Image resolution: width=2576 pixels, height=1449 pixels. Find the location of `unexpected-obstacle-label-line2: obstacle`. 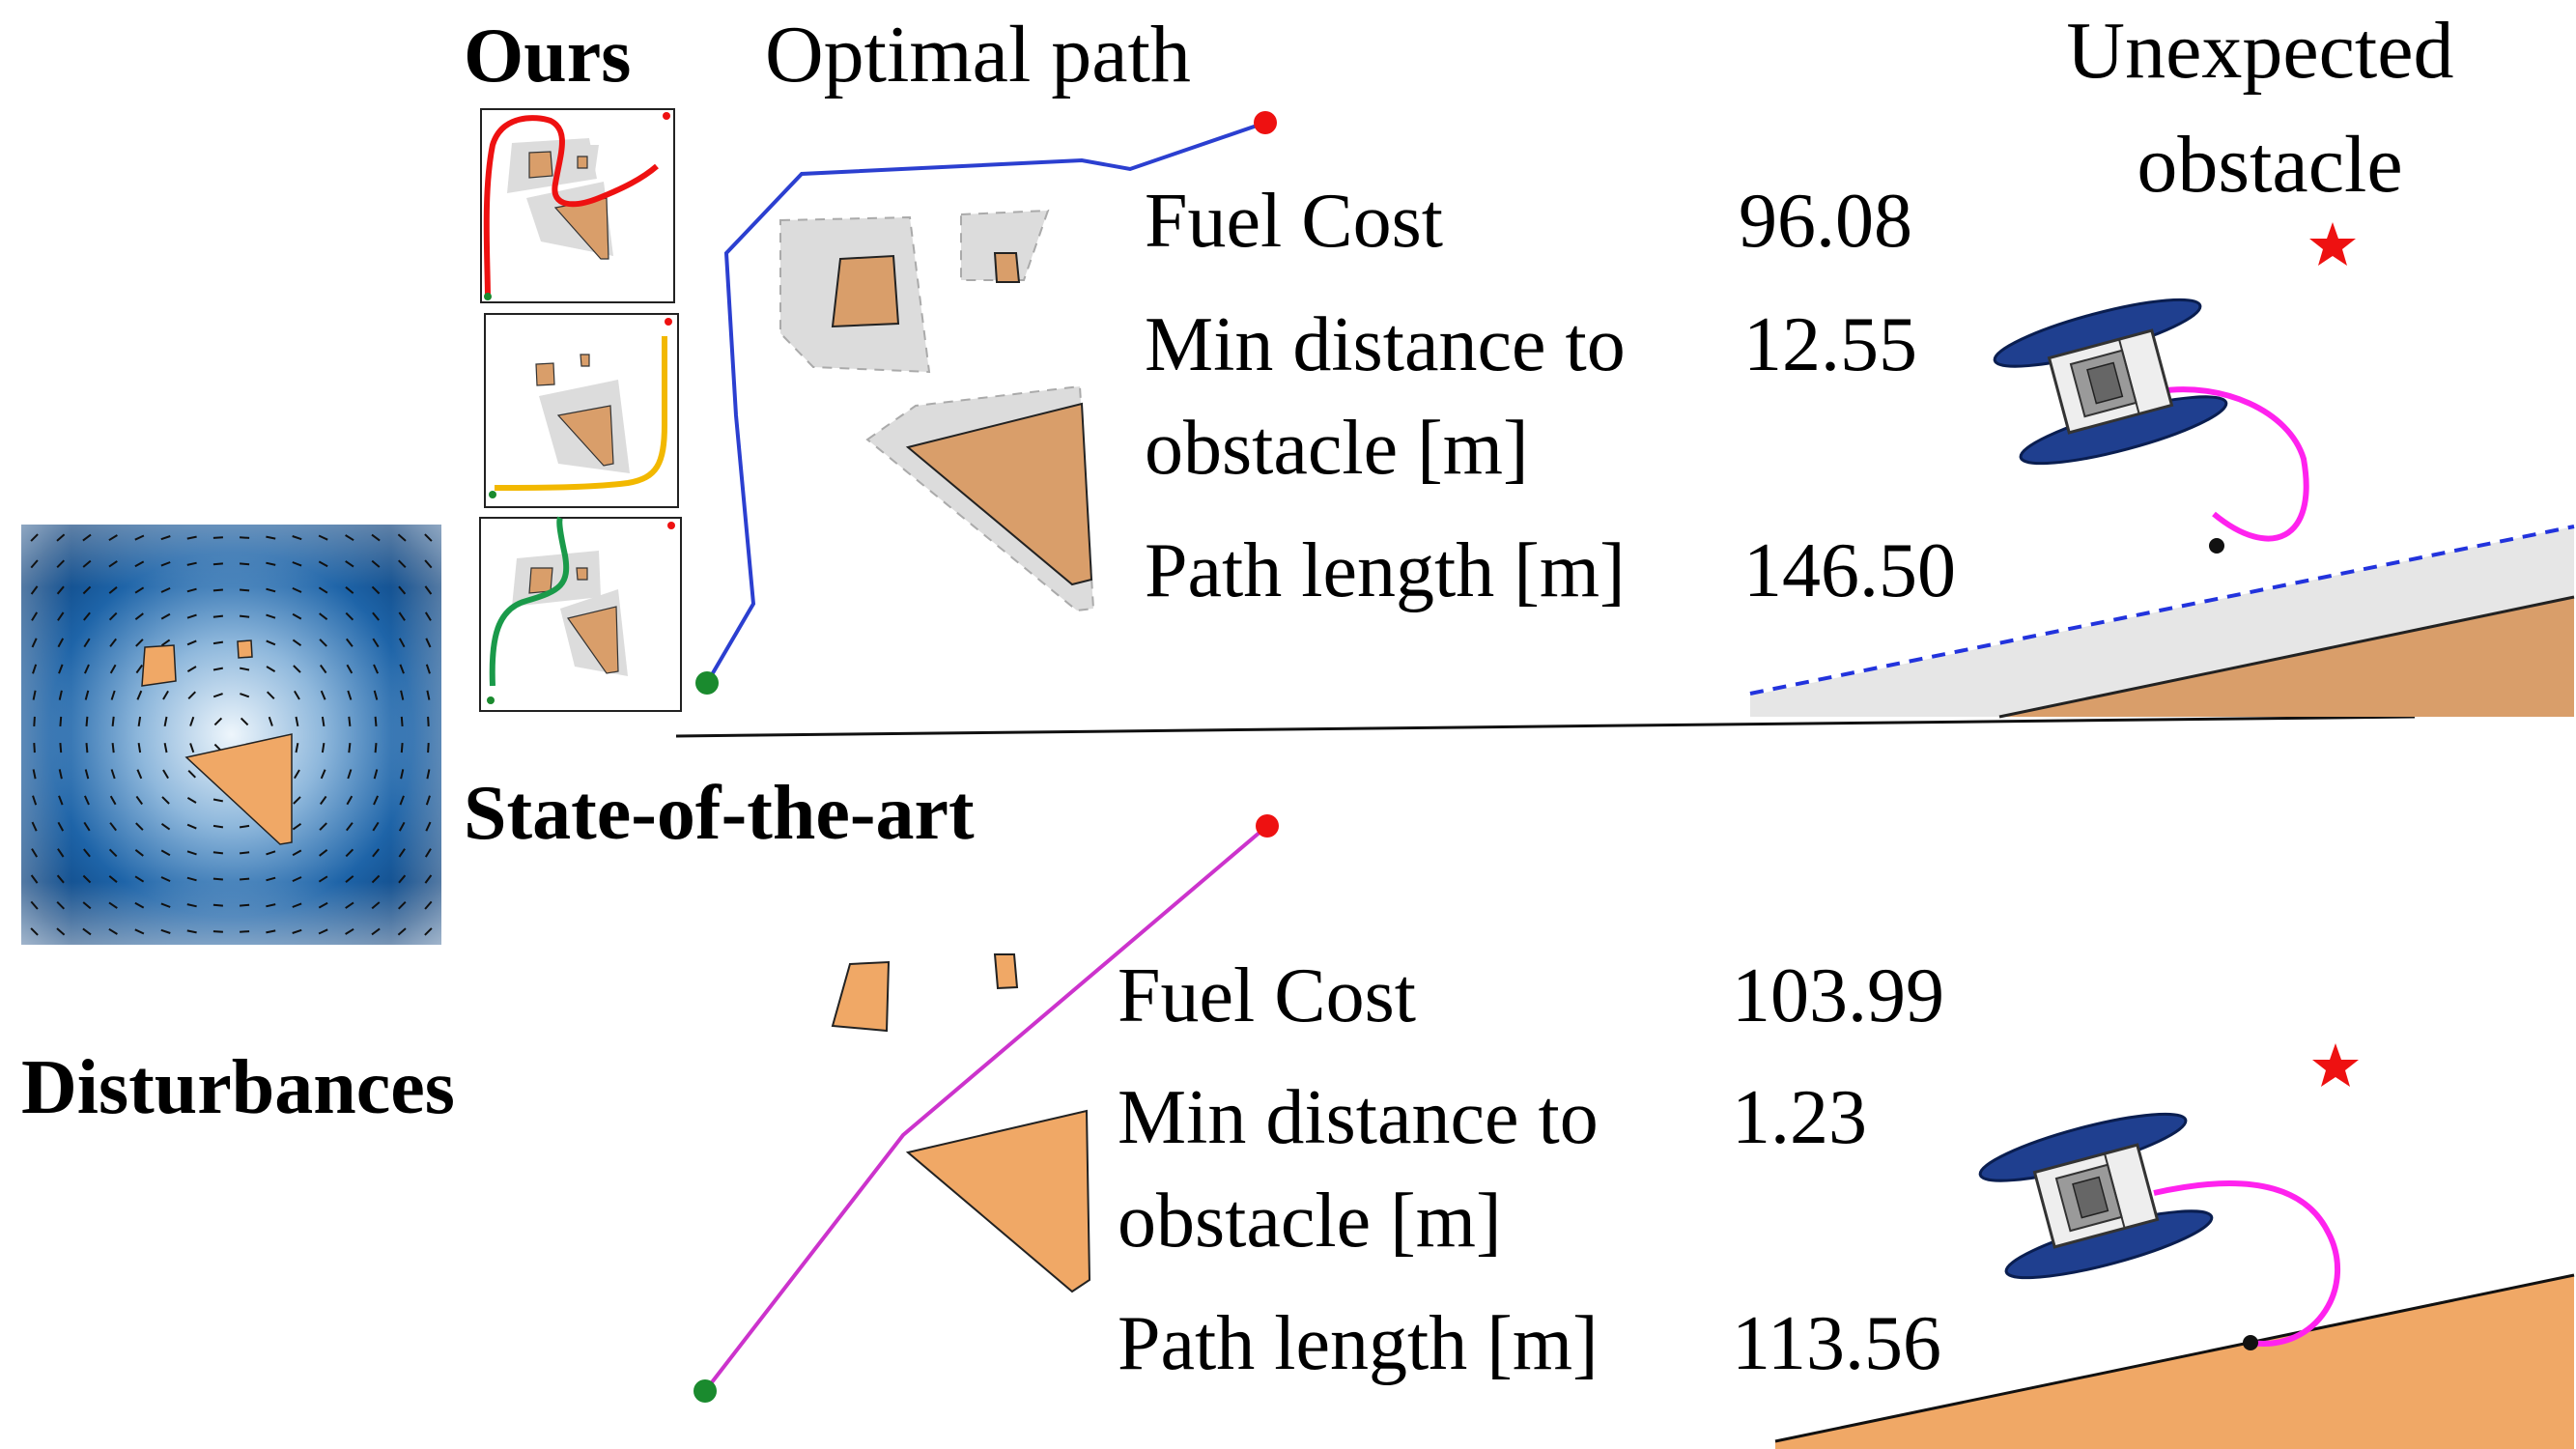

unexpected-obstacle-label-line2: obstacle is located at coordinates (2269, 165).